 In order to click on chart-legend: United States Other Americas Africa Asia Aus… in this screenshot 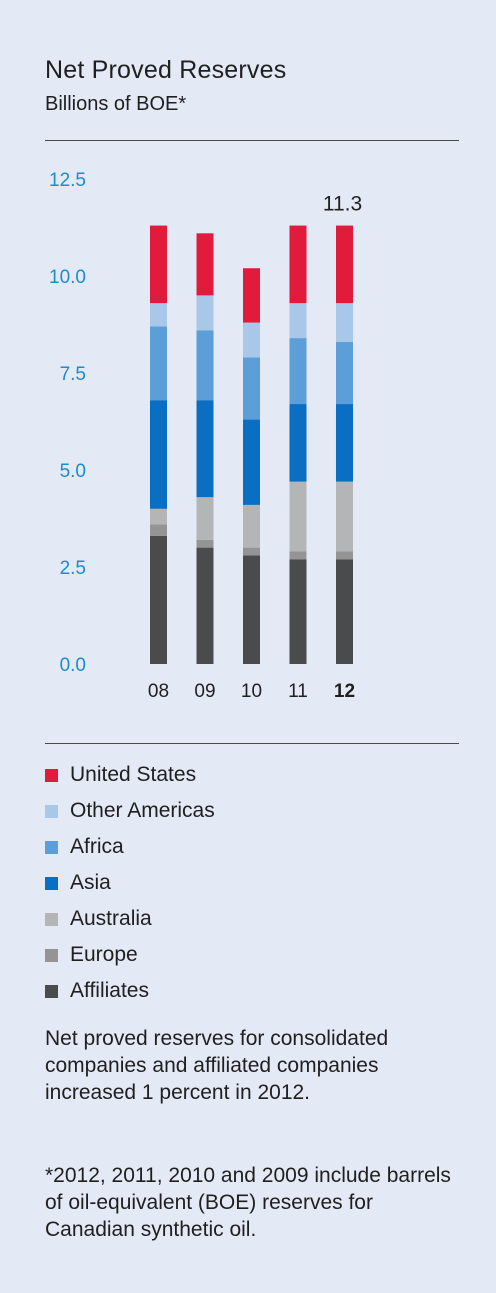, I will do `click(130, 883)`.